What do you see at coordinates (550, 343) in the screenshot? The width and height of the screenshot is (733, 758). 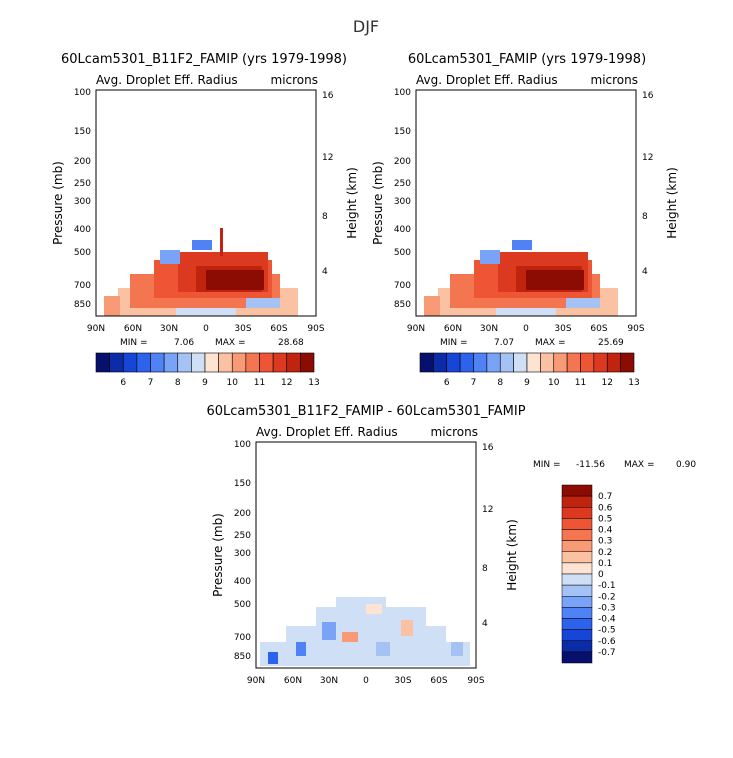 I see `panel-2-max-label: MAX =` at bounding box center [550, 343].